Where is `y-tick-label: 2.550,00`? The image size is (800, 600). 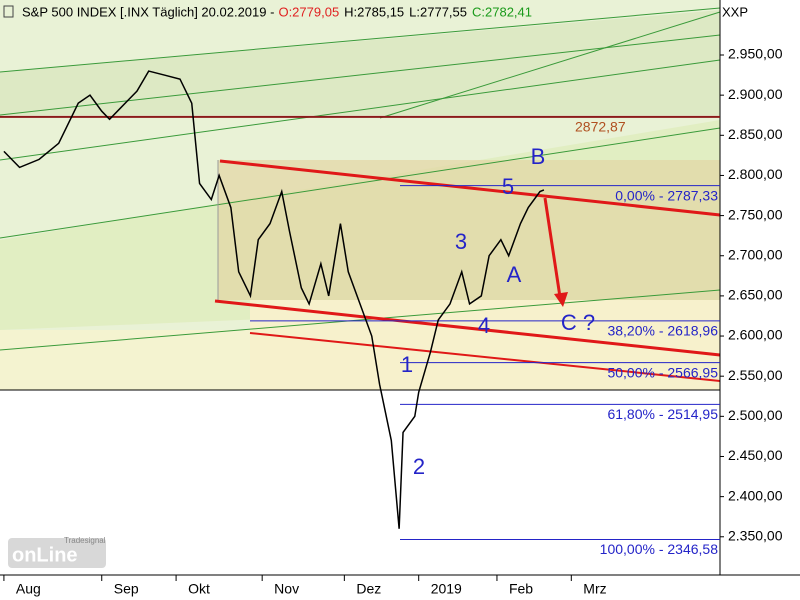
y-tick-label: 2.550,00 is located at coordinates (755, 375).